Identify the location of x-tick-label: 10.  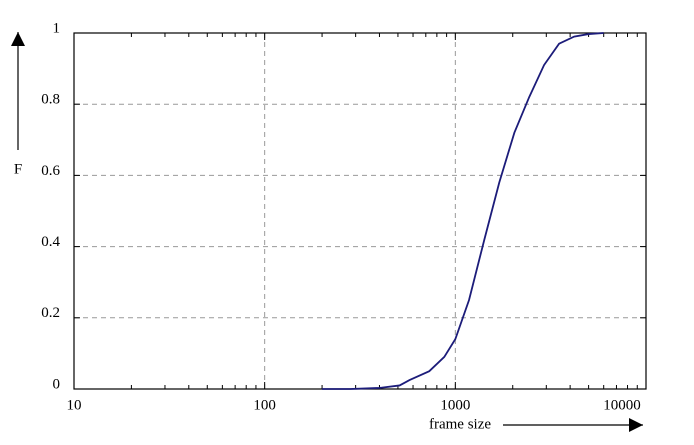
(74, 405).